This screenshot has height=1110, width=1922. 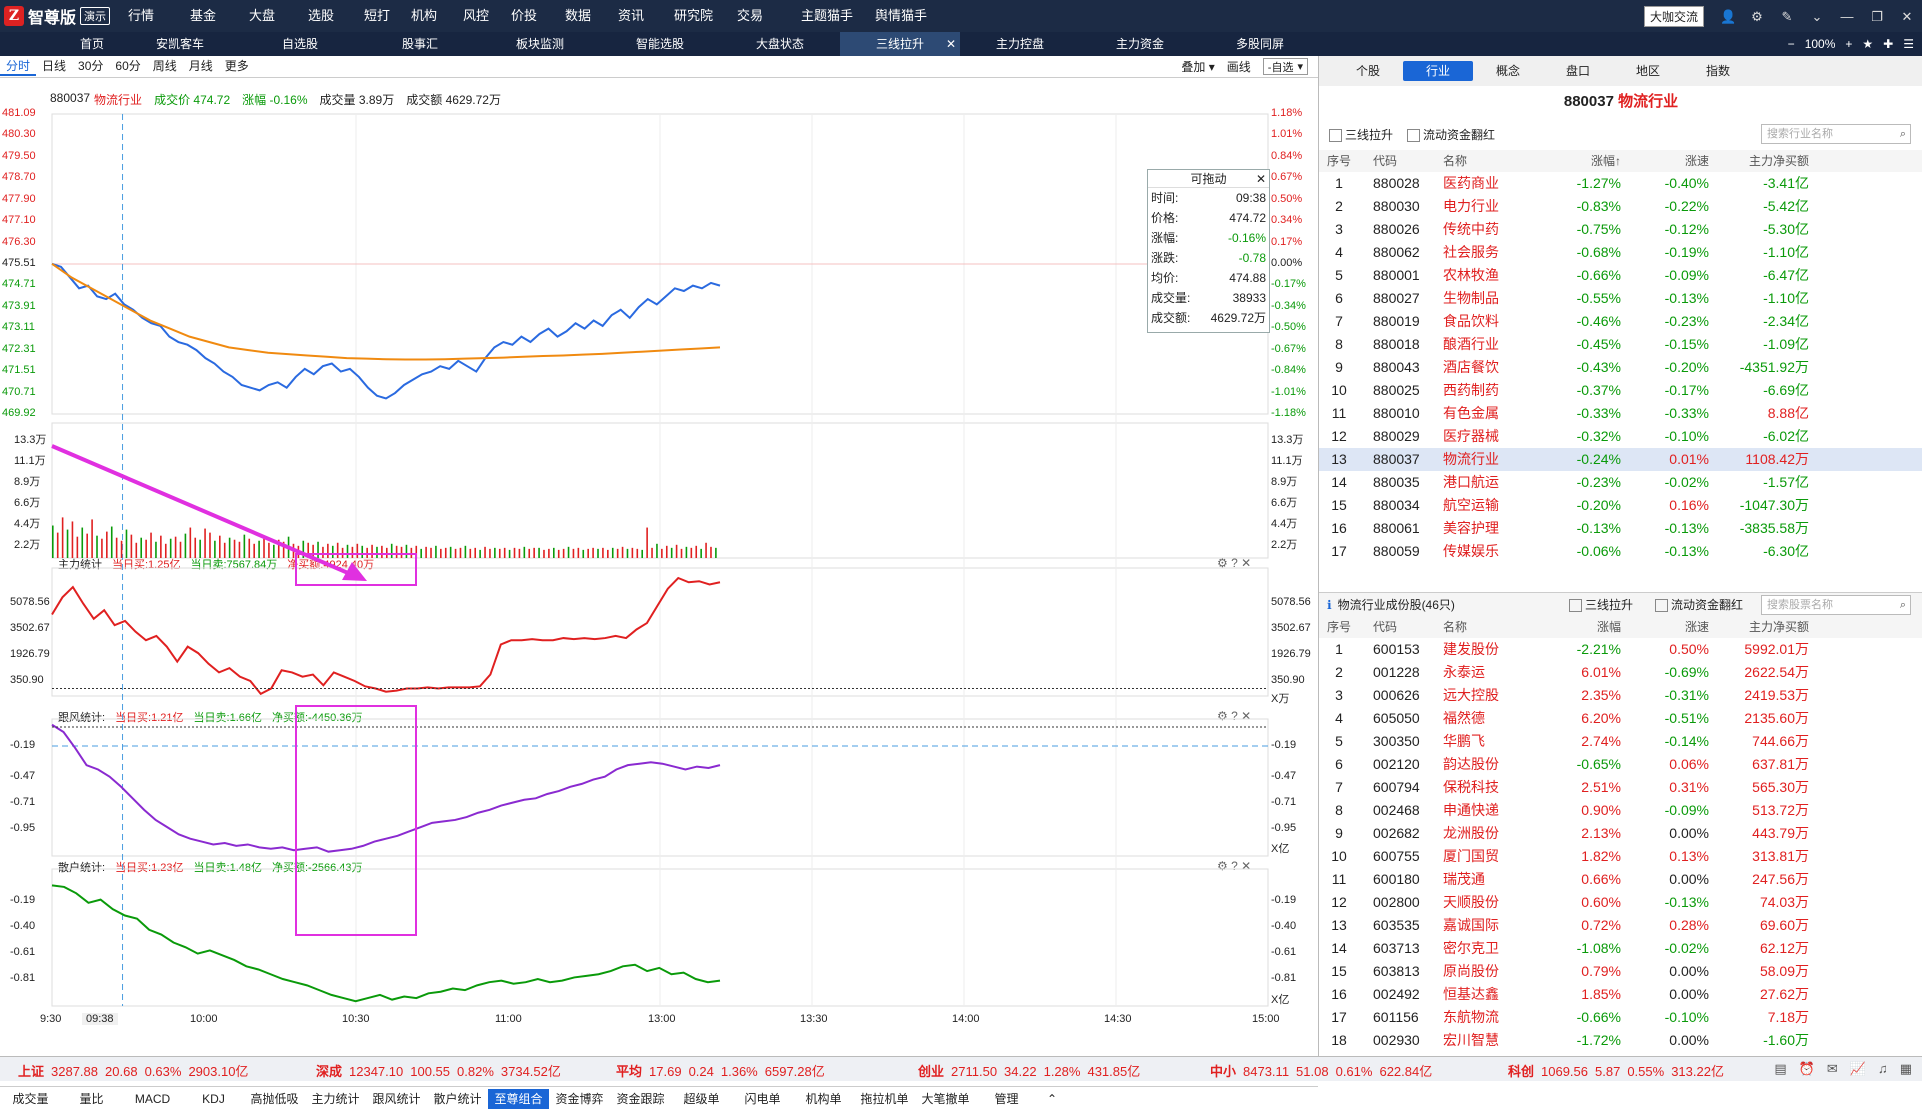 I want to click on menu-item: 短打, so click(x=377, y=15).